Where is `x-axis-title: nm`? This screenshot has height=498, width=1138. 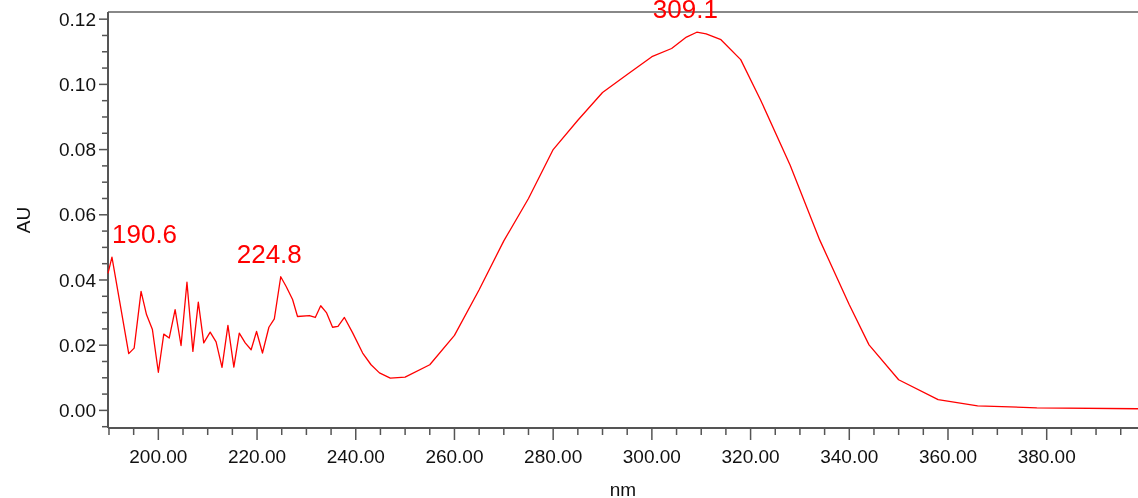
x-axis-title: nm is located at coordinates (623, 488).